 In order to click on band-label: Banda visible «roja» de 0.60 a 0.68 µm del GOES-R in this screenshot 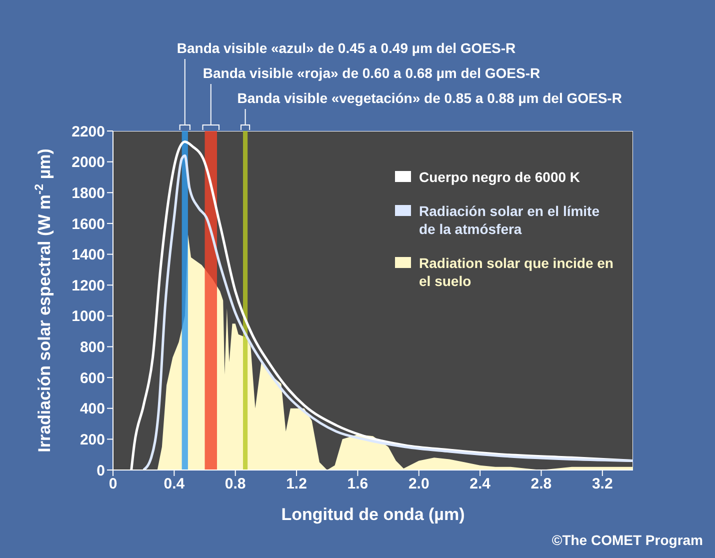, I will do `click(371, 73)`.